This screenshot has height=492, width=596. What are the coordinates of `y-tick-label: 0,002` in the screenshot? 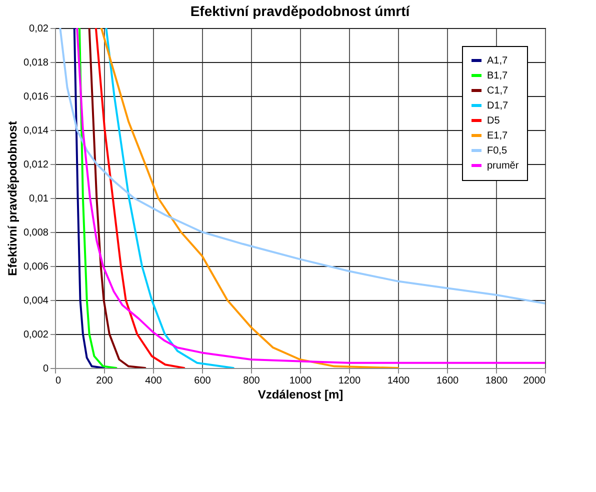 It's located at (36, 335).